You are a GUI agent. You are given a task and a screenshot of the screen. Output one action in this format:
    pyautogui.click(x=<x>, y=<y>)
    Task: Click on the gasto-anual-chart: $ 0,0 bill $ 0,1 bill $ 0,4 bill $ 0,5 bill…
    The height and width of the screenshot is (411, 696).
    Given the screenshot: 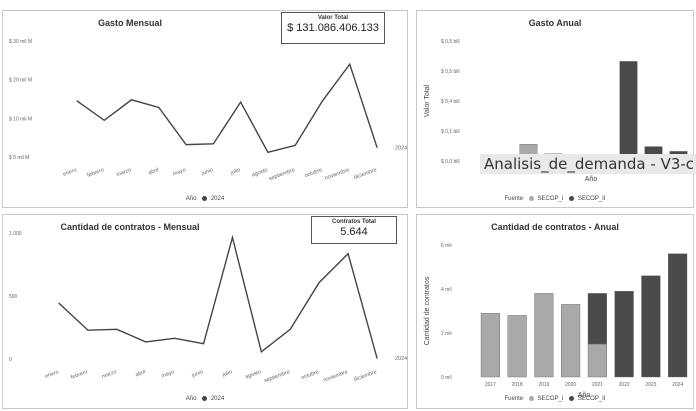 What is the action you would take?
    pyautogui.click(x=556, y=111)
    